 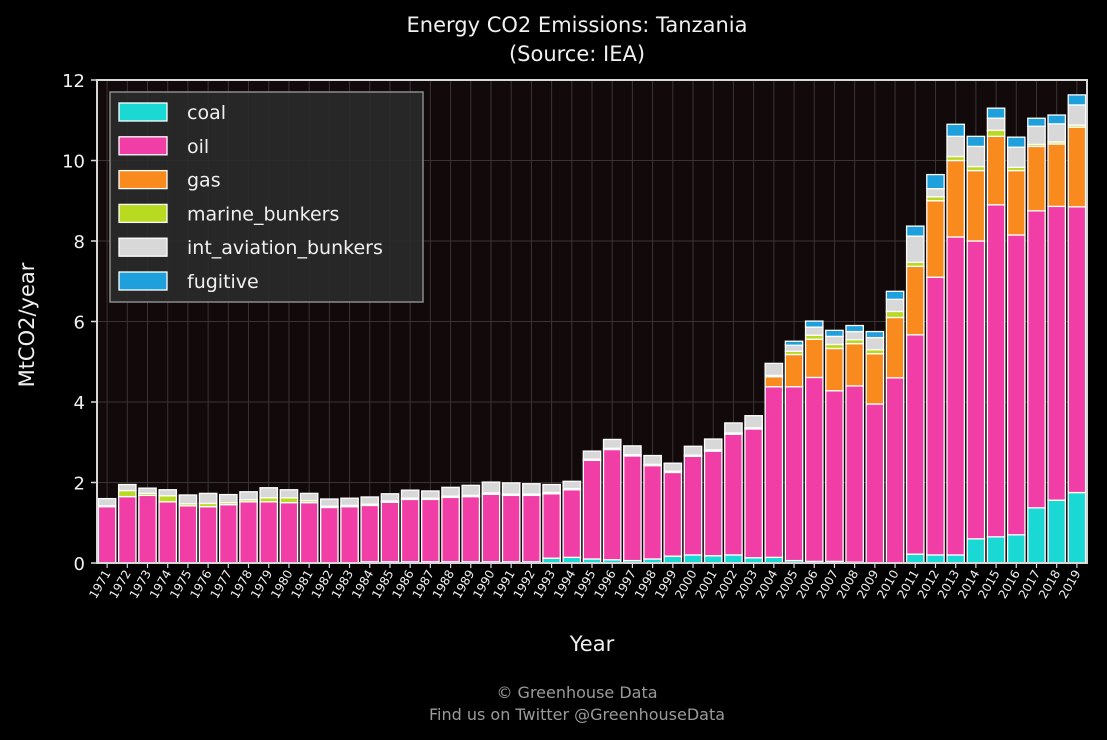 What do you see at coordinates (753, 422) in the screenshot?
I see `bar-int_aviation_bunkers-2003` at bounding box center [753, 422].